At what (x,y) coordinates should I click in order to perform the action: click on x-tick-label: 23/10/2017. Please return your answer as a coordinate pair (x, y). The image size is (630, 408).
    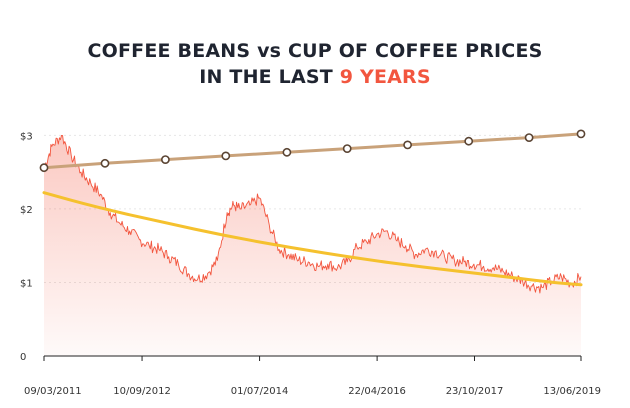
    Looking at the image, I should click on (475, 391).